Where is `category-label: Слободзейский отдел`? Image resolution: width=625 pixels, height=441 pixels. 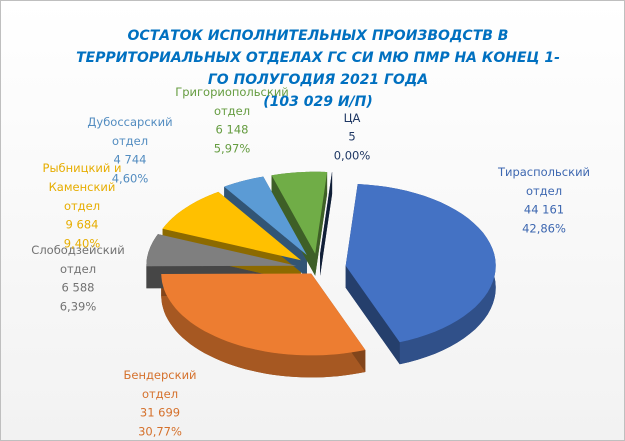
category-label: Слободзейский отдел is located at coordinates (77, 259).